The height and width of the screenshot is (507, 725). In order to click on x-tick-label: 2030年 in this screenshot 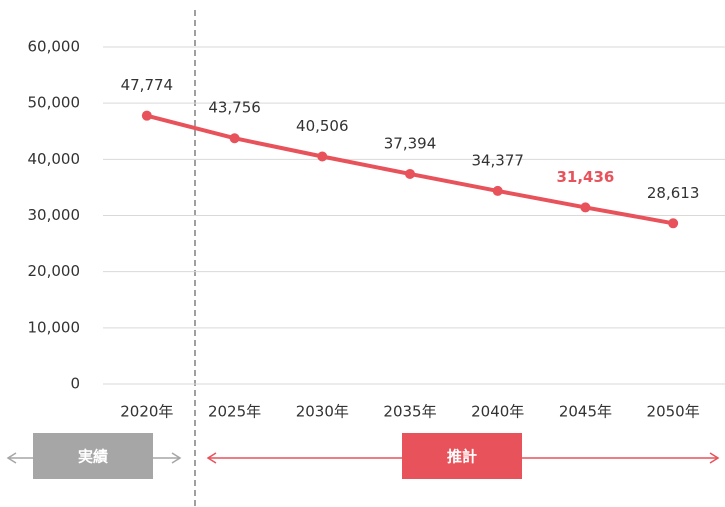, I will do `click(322, 412)`.